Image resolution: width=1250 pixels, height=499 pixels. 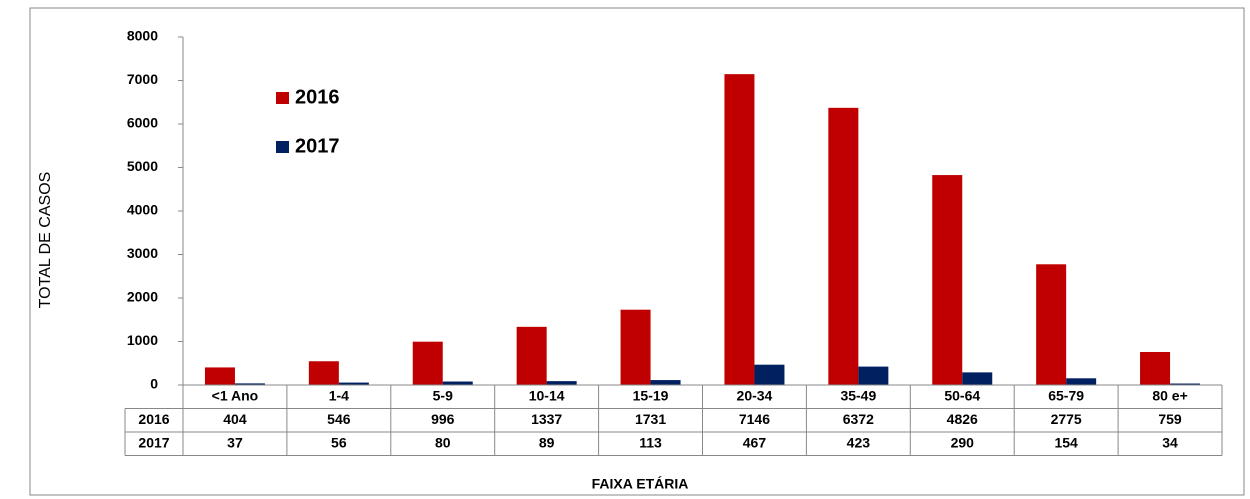 What do you see at coordinates (153, 442) in the screenshot?
I see `table-row-label: 2017` at bounding box center [153, 442].